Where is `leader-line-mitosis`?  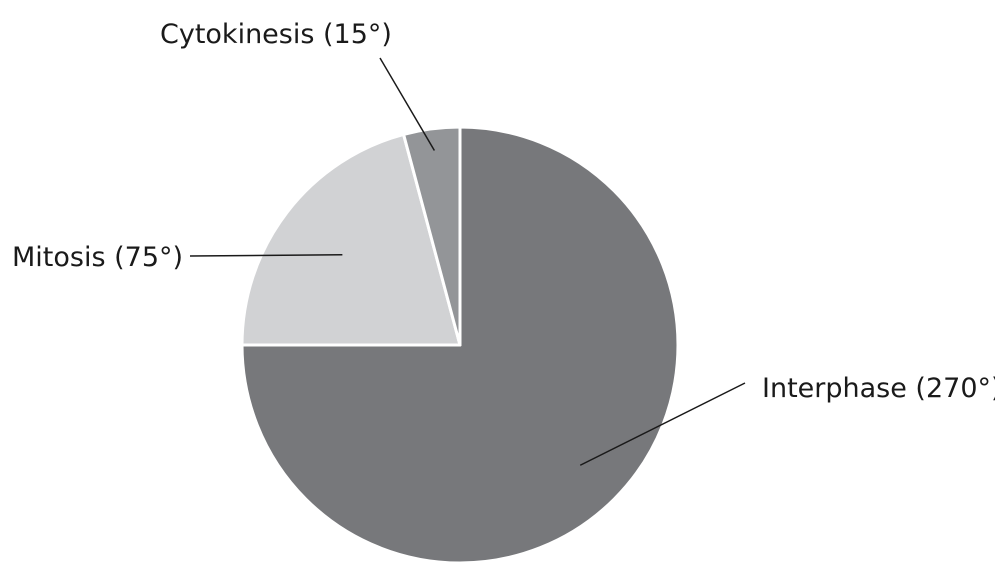 leader-line-mitosis is located at coordinates (266, 255).